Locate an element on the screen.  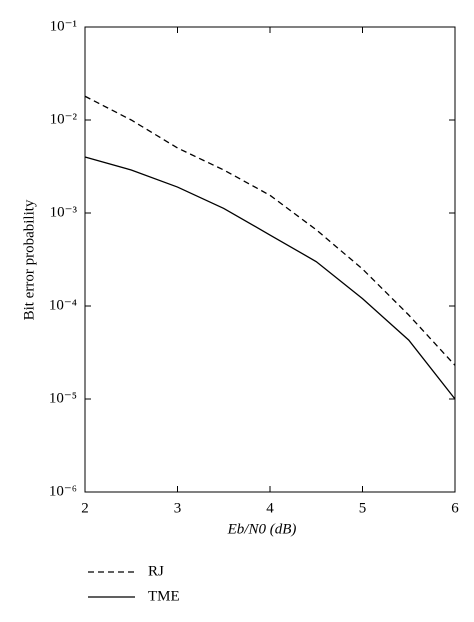
x-tick-label: 2 is located at coordinates (85, 508).